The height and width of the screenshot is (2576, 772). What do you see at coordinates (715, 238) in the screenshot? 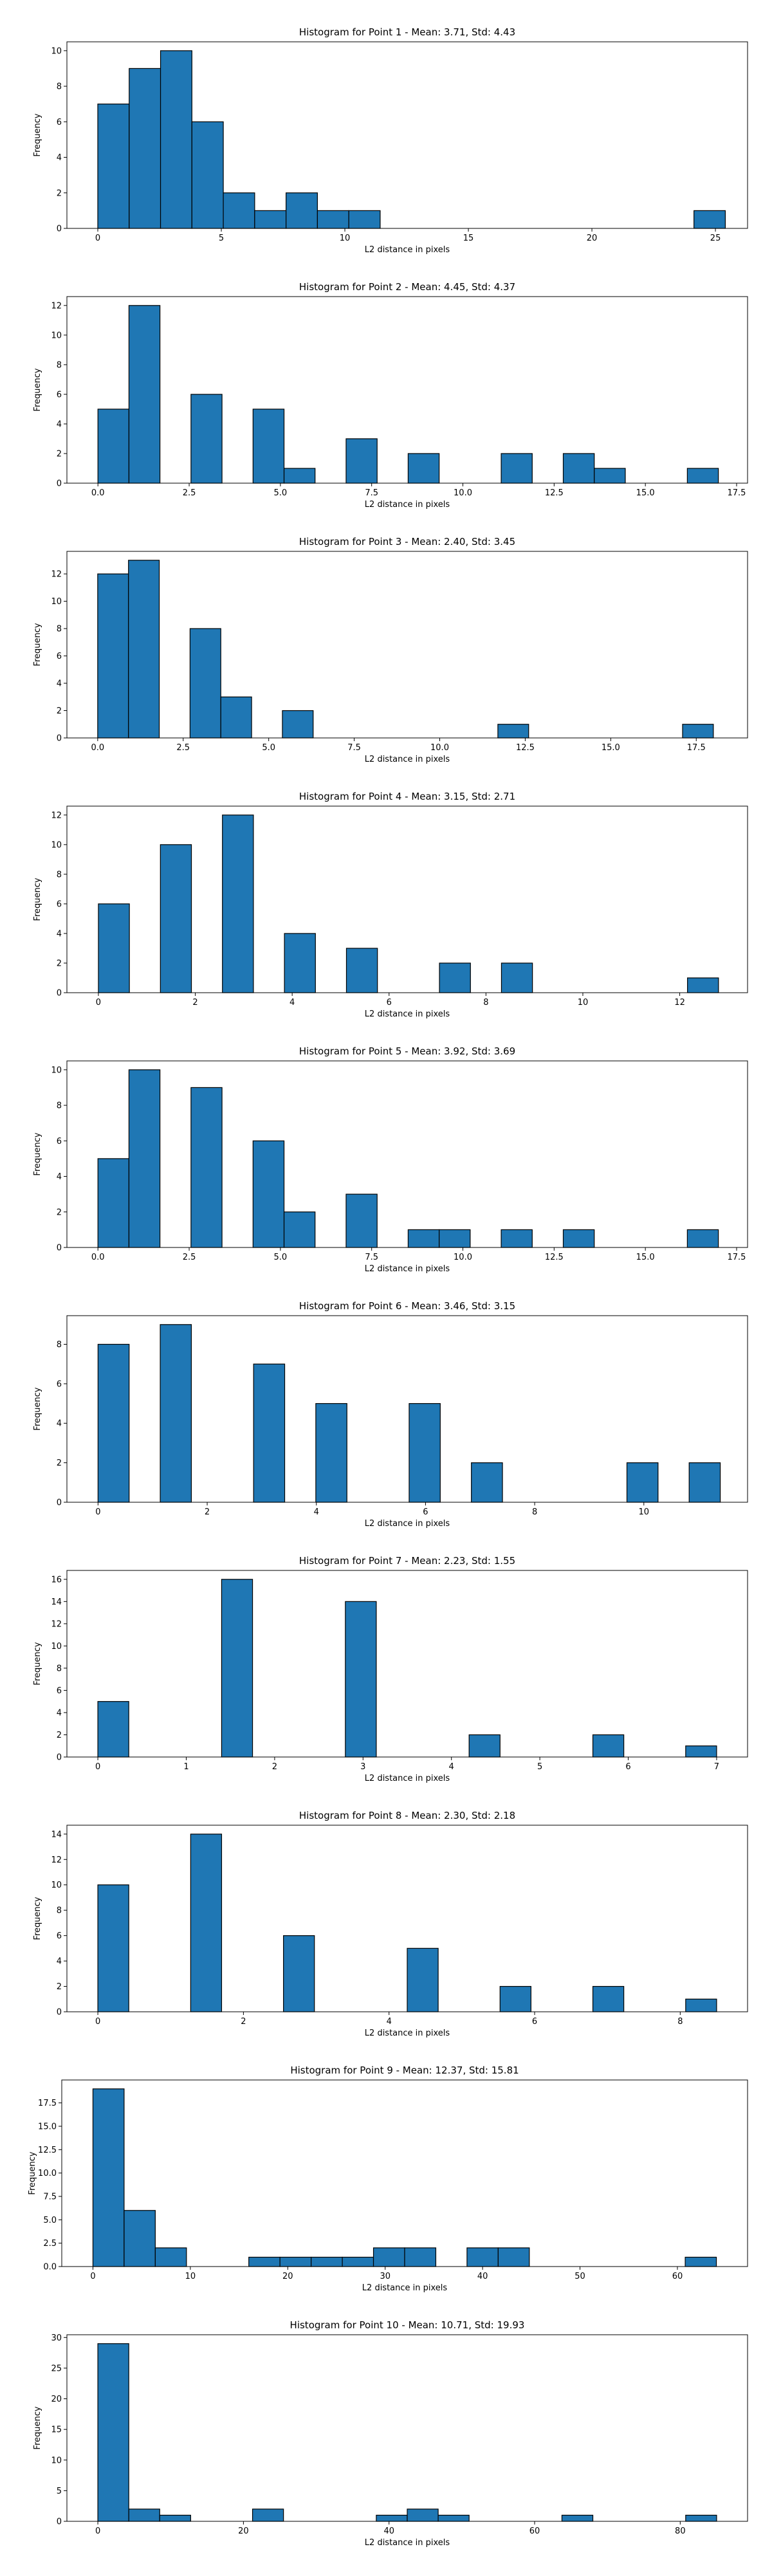
I see `x-tick-label: 25` at bounding box center [715, 238].